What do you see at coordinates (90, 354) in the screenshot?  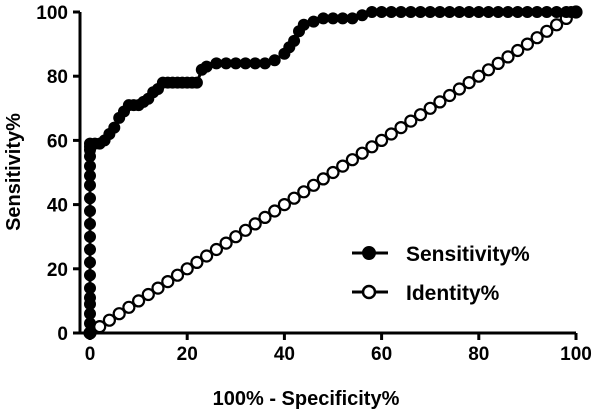 I see `x-tick-label: 0` at bounding box center [90, 354].